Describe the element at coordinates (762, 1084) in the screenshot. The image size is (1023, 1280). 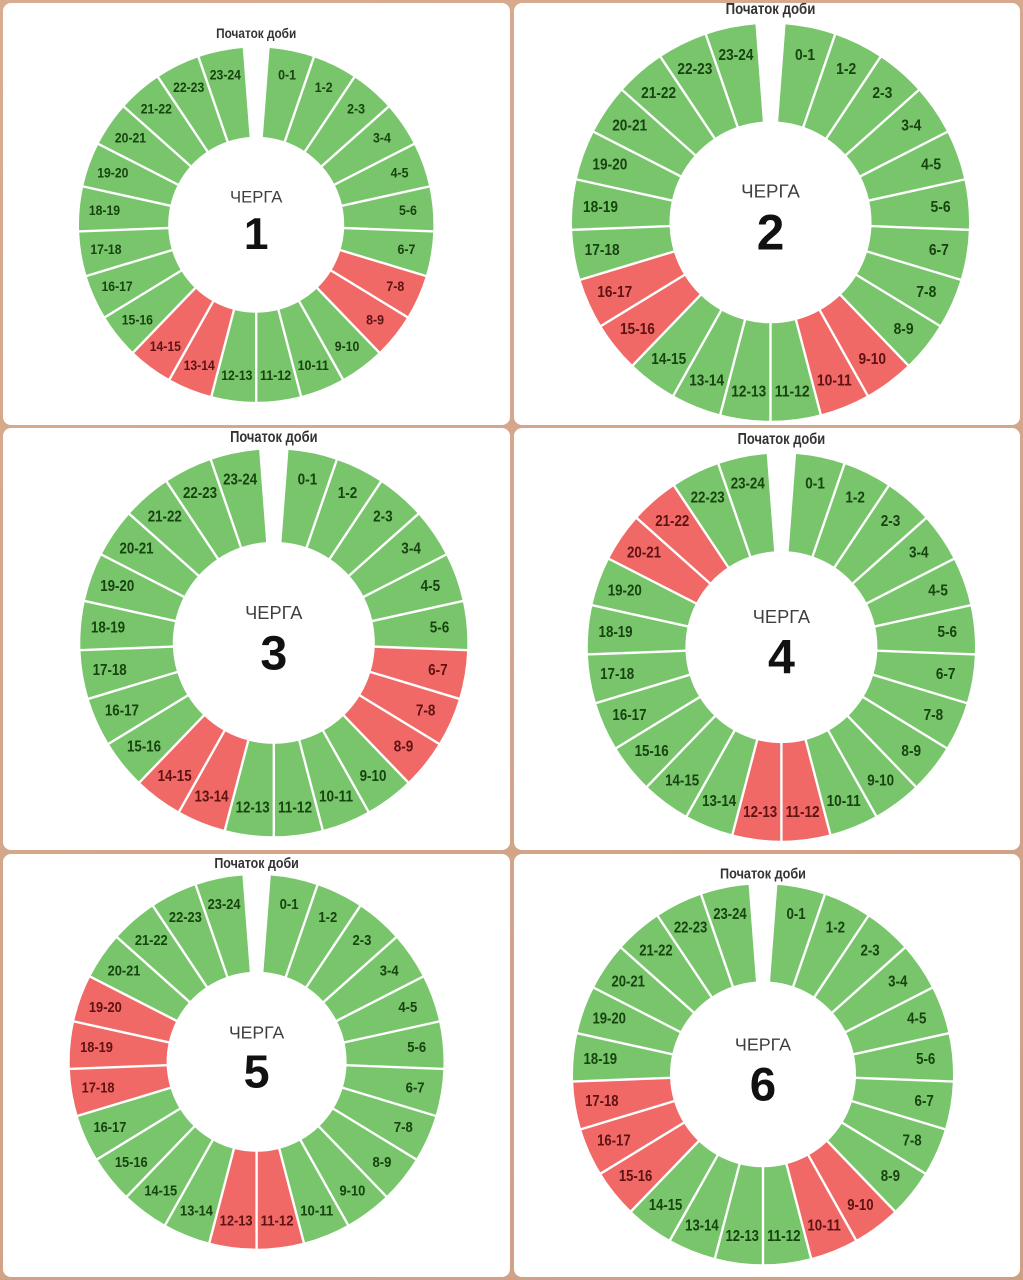
I see `svg-text: 6` at that location.